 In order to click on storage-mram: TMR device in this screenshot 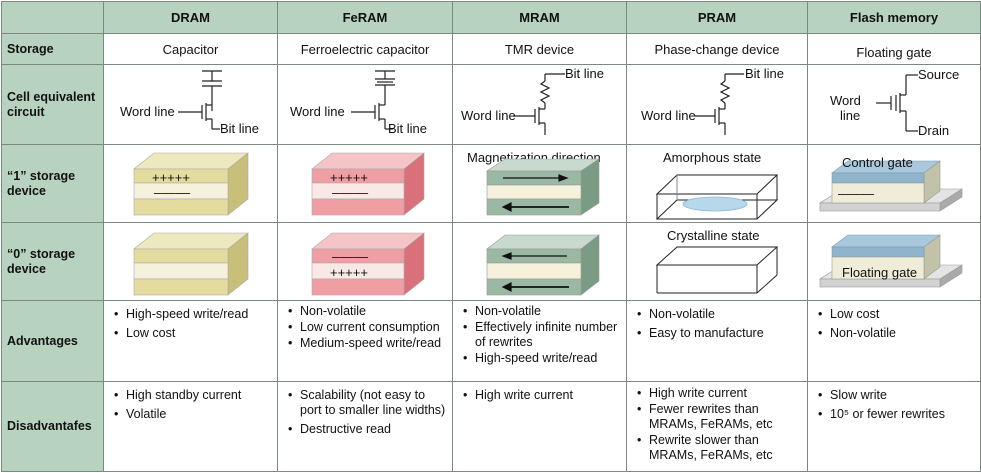, I will do `click(539, 49)`.